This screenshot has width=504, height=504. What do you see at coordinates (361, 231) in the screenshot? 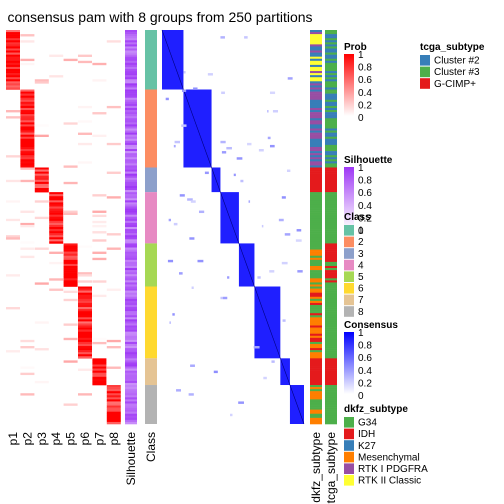
I see `legend-tick-label: 0` at bounding box center [361, 231].